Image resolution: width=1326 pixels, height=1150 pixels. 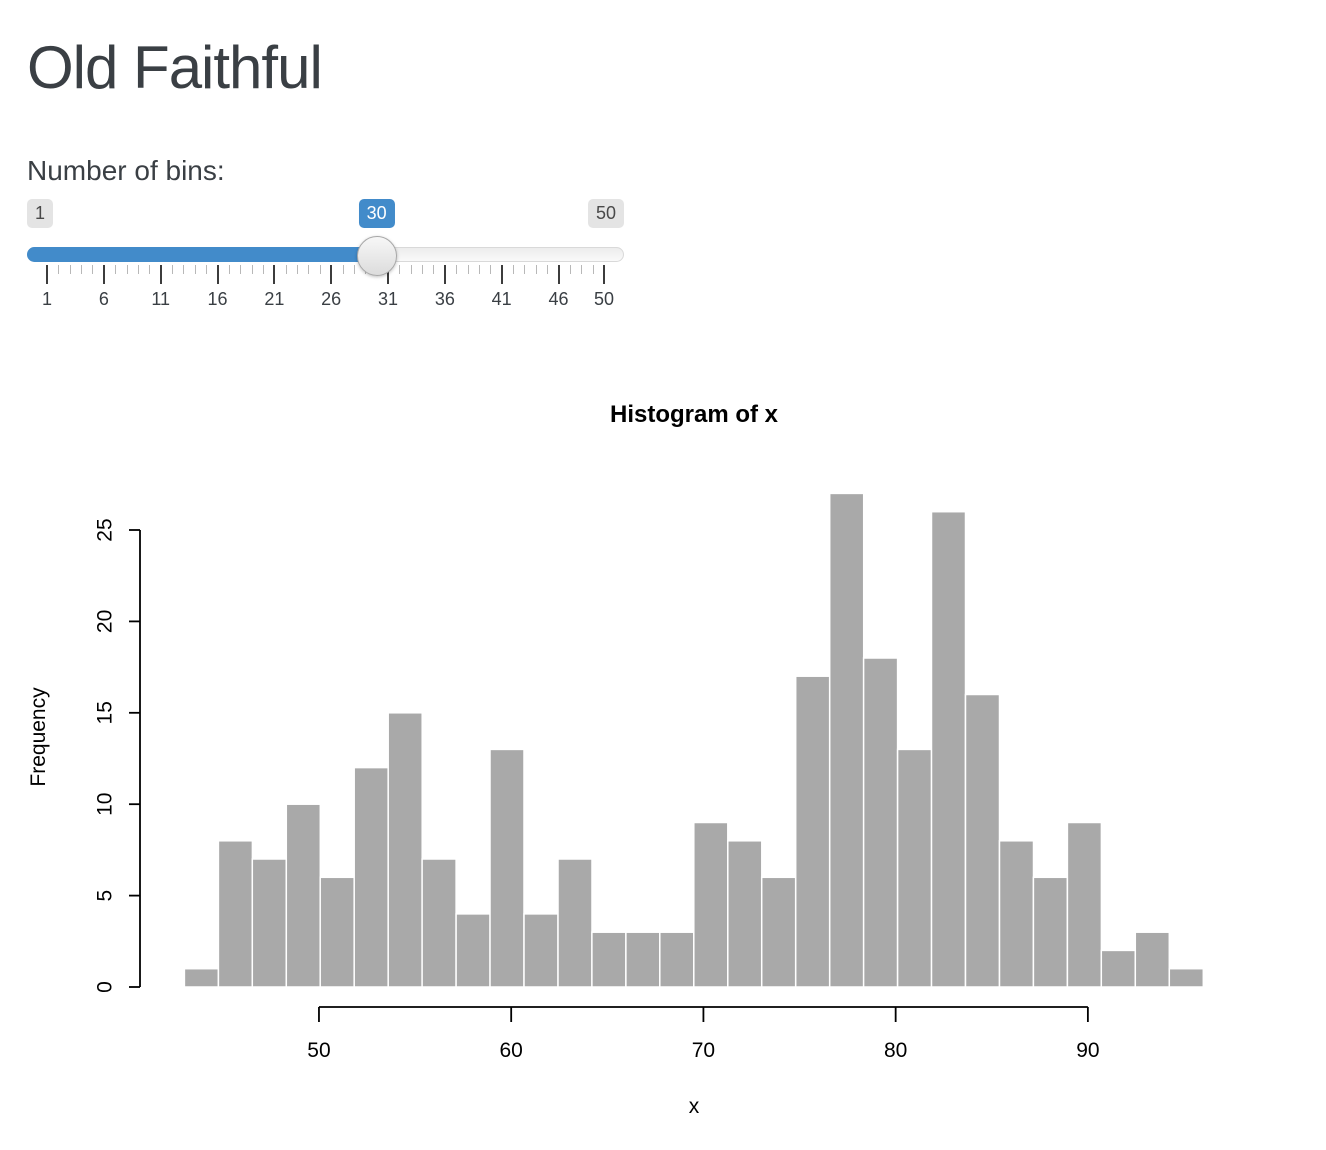 I want to click on y-axis-label: Frequency, so click(x=38, y=737).